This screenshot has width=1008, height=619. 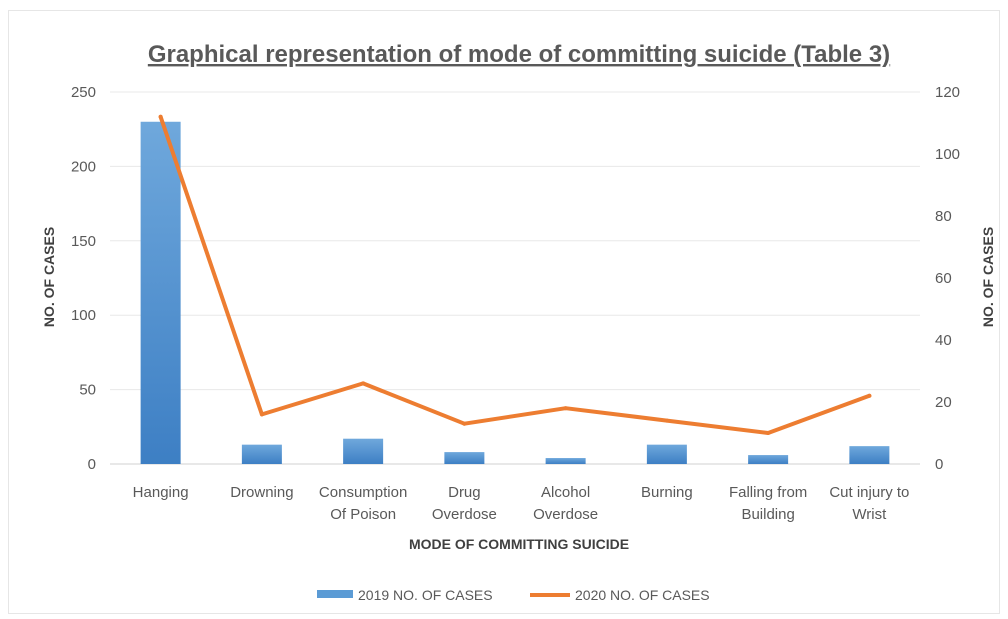 I want to click on y-tick-label-left: 0, so click(x=92, y=464).